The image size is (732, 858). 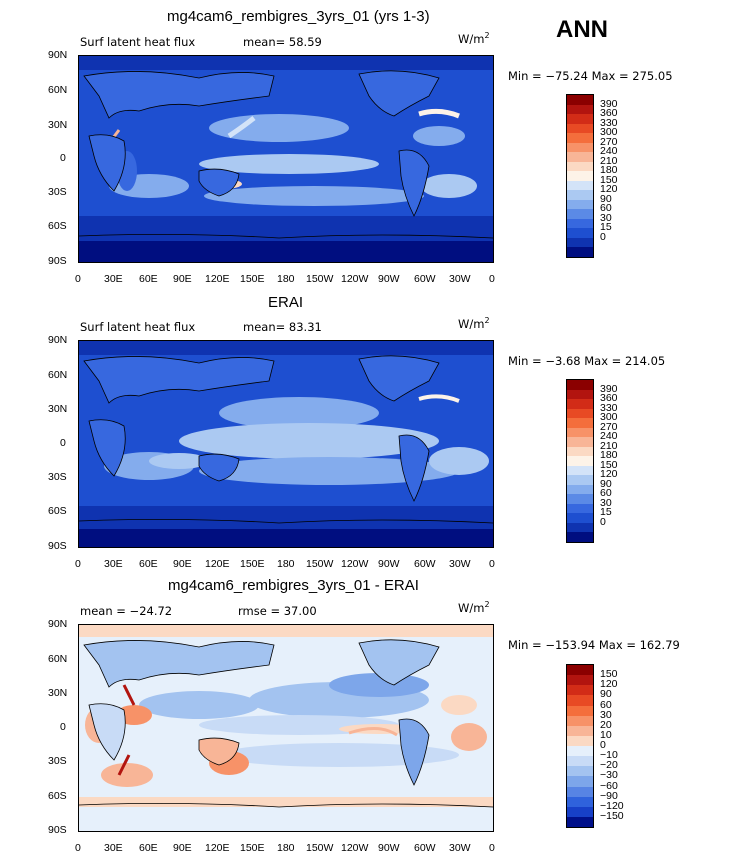 What do you see at coordinates (606, 483) in the screenshot?
I see `colorbar-label: 90` at bounding box center [606, 483].